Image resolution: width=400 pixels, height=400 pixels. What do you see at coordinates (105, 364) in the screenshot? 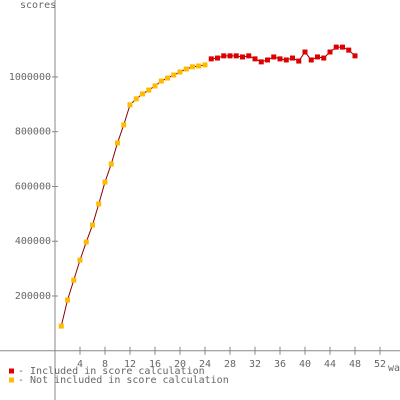
I see `x-tick-label: 8` at bounding box center [105, 364].